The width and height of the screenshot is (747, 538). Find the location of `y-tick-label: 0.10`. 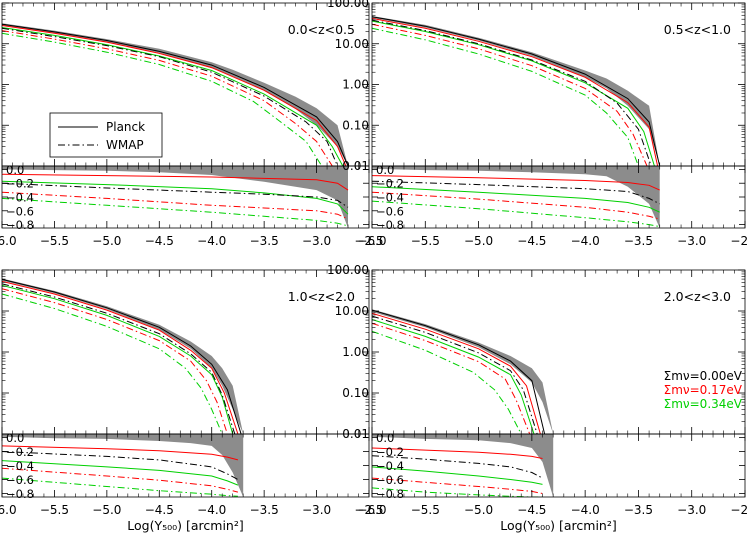

y-tick-label: 0.10 is located at coordinates (355, 393).